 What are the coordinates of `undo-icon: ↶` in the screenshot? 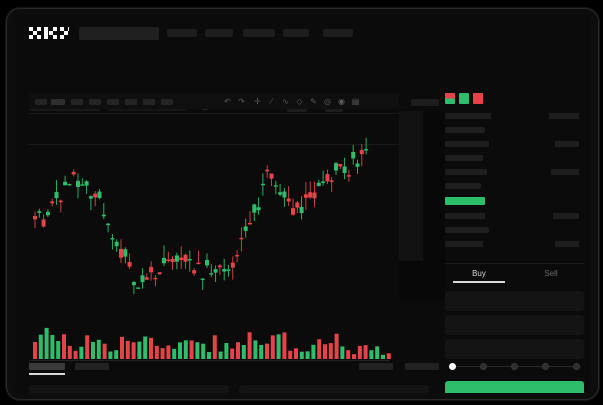 It's located at (227, 101).